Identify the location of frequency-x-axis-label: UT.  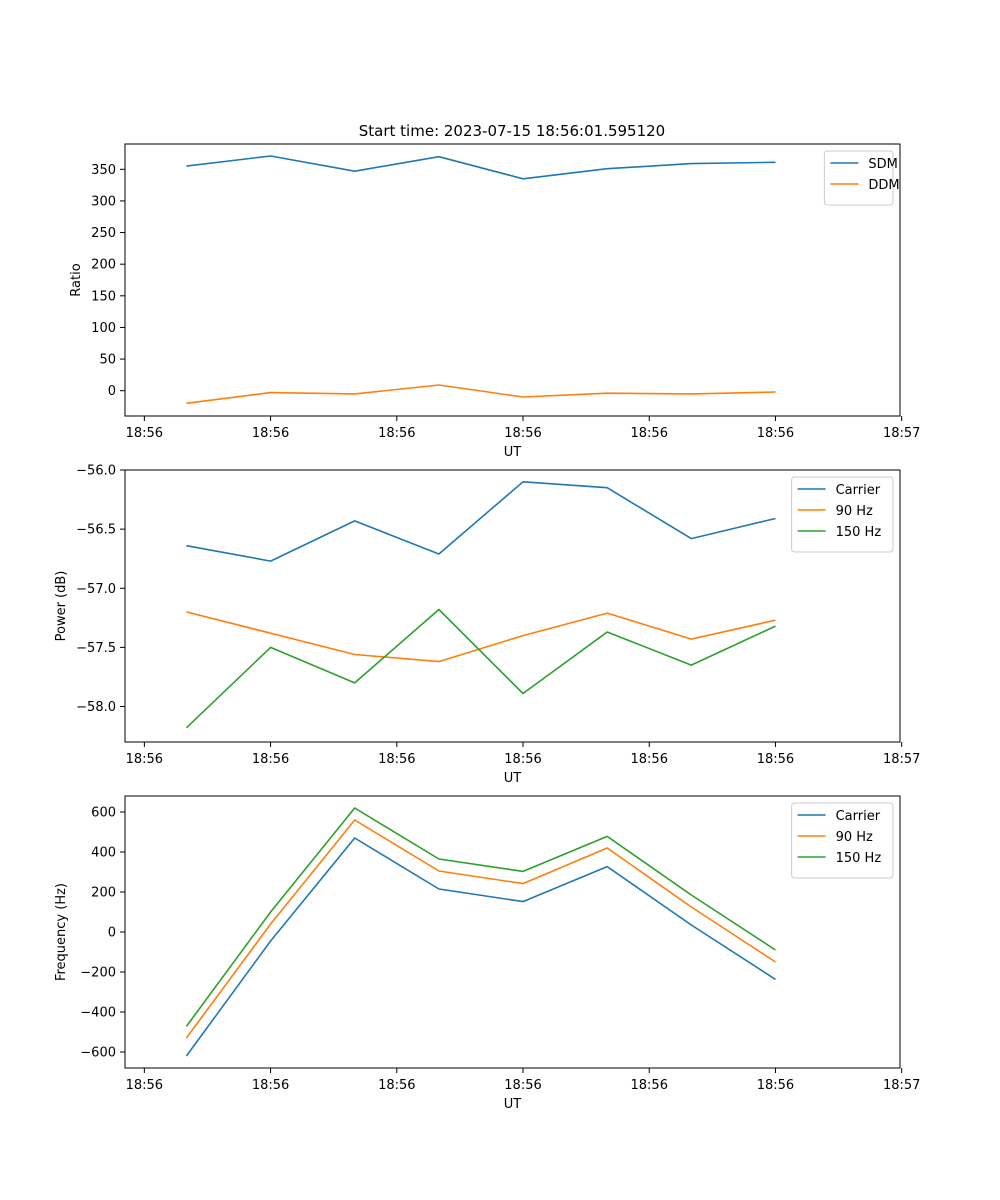
(513, 1104).